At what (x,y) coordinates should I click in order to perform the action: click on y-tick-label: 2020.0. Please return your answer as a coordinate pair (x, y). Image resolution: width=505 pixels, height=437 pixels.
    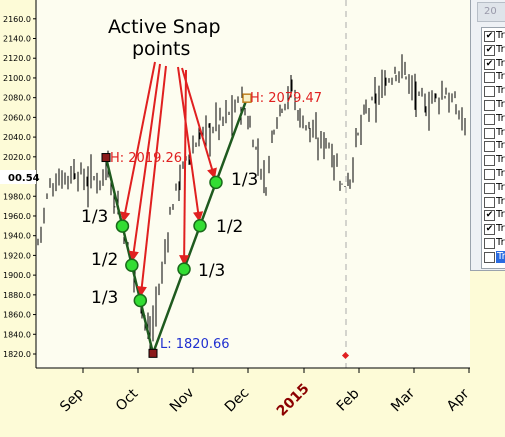
    Looking at the image, I should click on (17, 157).